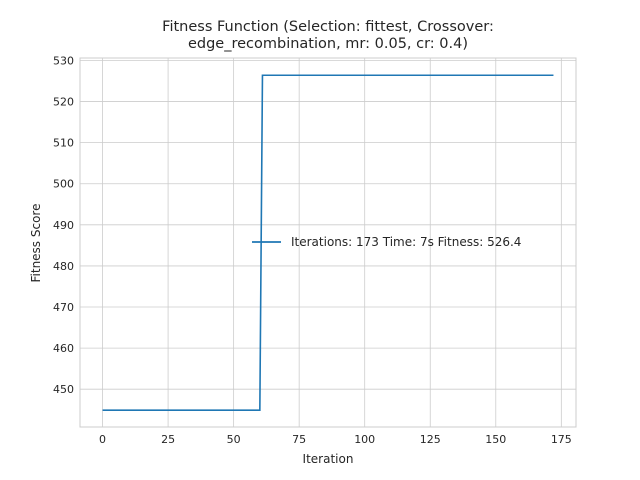 This screenshot has width=640, height=480. Describe the element at coordinates (328, 44) in the screenshot. I see `chart-title-line-2: edge_recombination, mr: 0.05, cr: 0.4)` at that location.